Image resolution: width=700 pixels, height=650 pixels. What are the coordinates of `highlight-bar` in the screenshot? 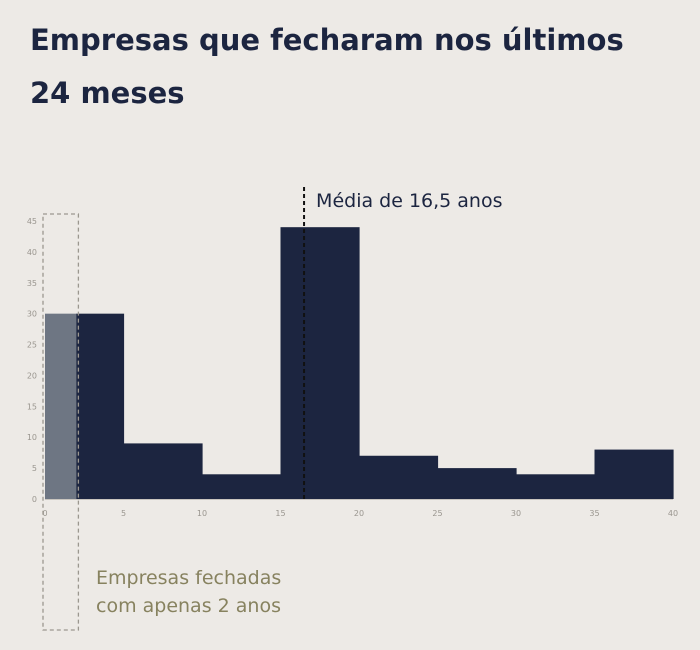 It's located at (61, 406).